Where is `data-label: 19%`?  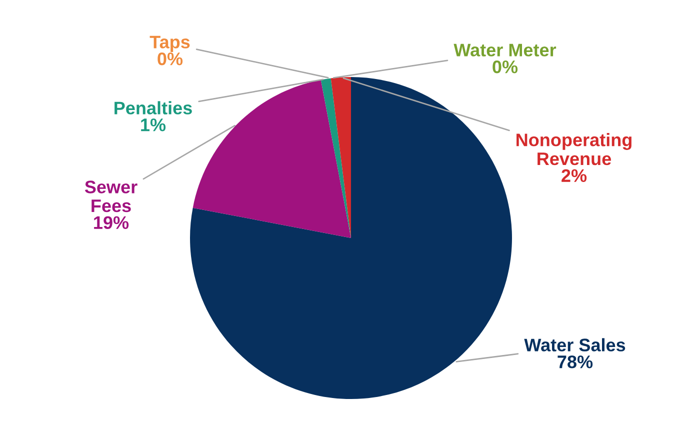 data-label: 19% is located at coordinates (111, 223).